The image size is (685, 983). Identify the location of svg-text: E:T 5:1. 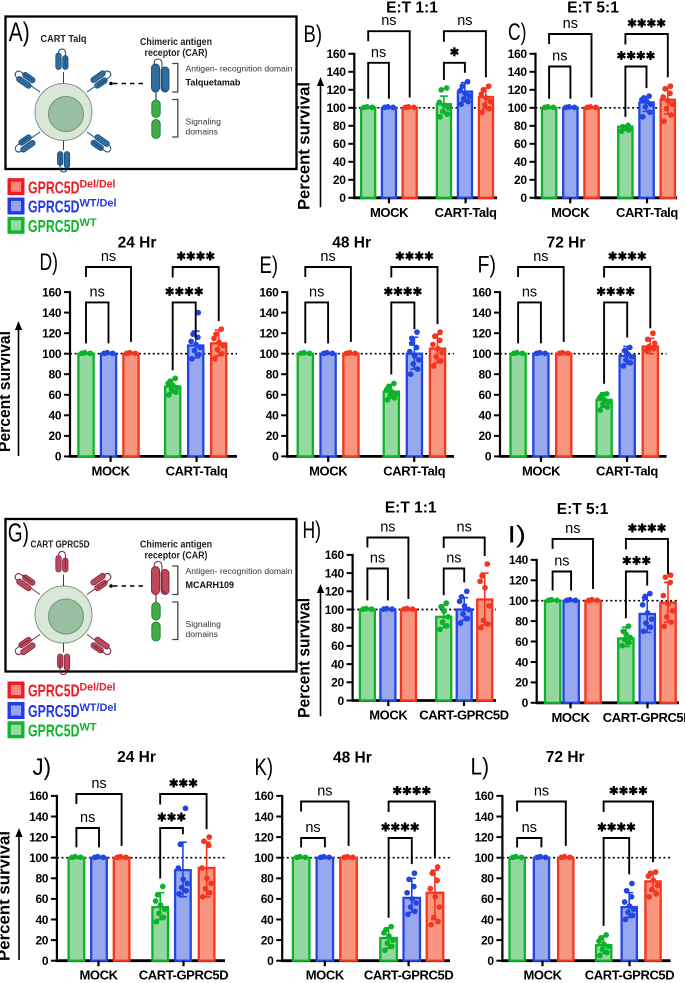
(583, 509).